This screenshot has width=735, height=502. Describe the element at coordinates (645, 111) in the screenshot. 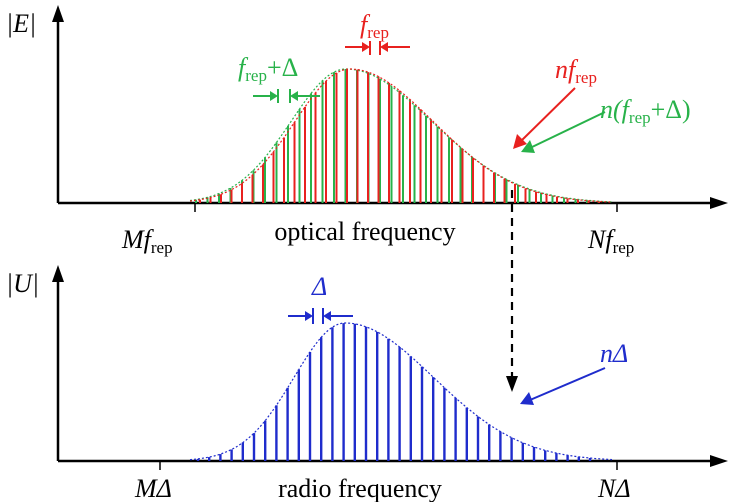

I see `n-frep-delta-label: n(frep+Δ)` at that location.